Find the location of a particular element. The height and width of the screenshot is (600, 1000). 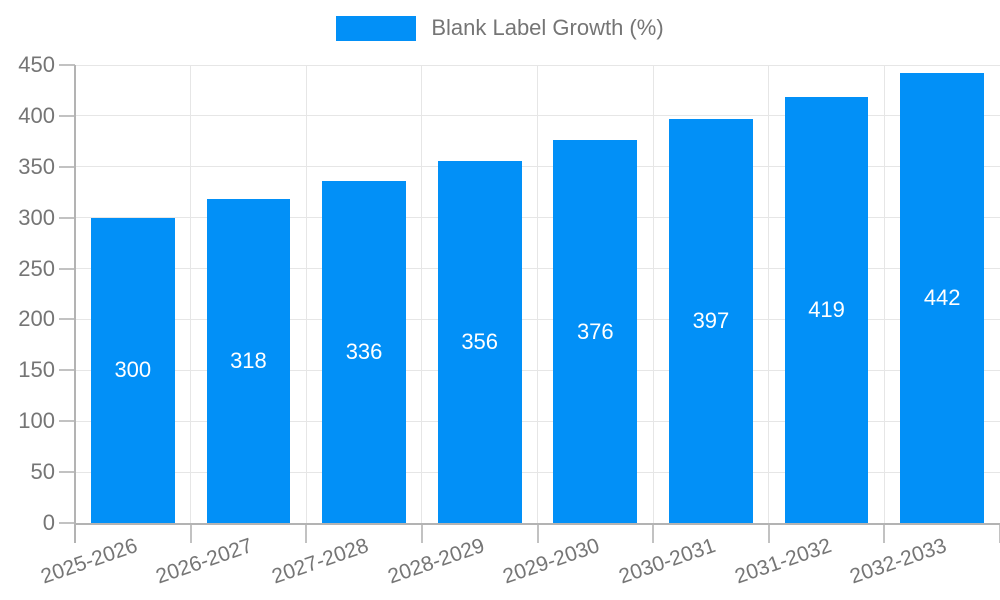

bar: 300 is located at coordinates (132, 370).